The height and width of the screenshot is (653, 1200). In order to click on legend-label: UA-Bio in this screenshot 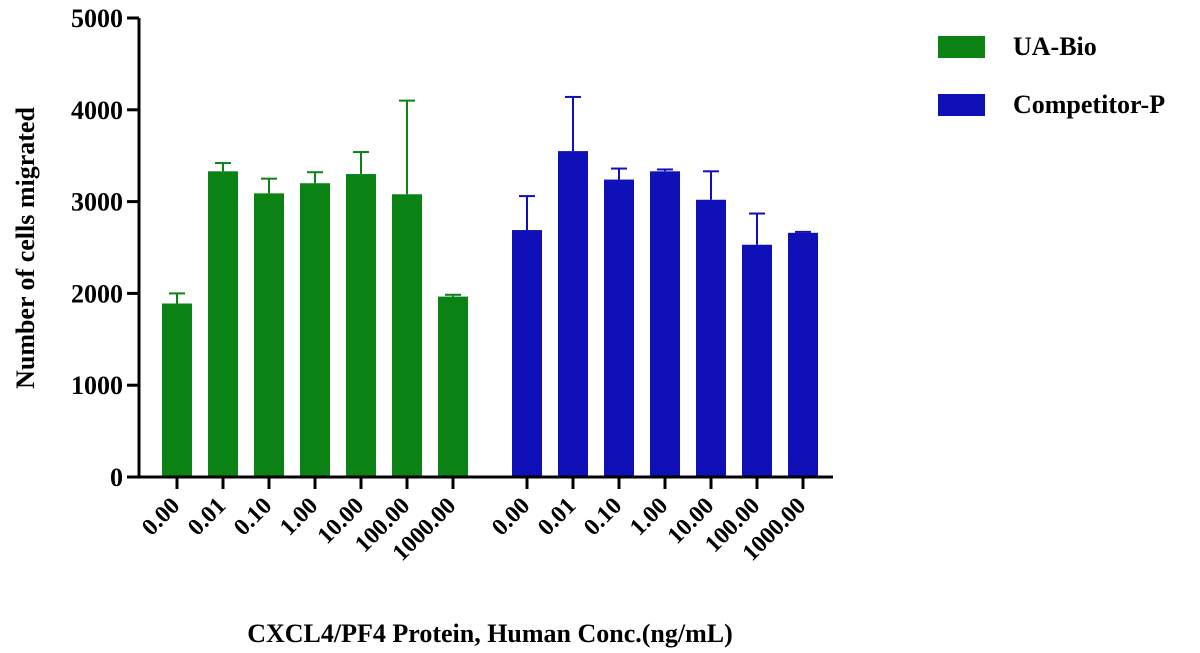, I will do `click(1055, 46)`.